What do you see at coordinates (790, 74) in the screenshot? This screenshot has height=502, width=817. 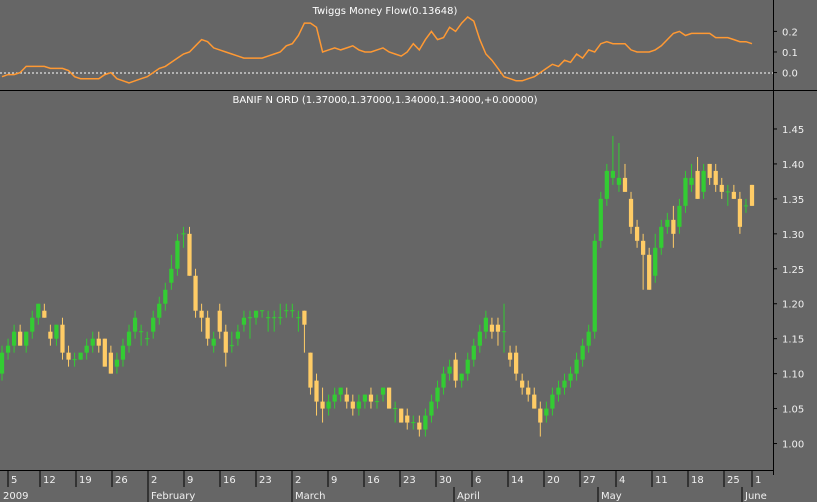 I see `money-flow-tick-label: 0.0` at bounding box center [790, 74].